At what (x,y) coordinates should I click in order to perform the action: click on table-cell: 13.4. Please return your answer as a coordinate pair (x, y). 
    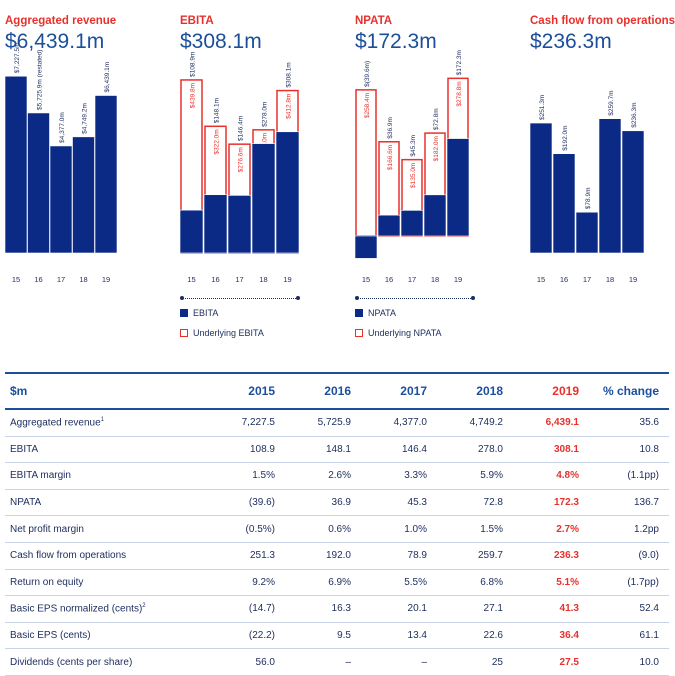
    Looking at the image, I should click on (399, 636).